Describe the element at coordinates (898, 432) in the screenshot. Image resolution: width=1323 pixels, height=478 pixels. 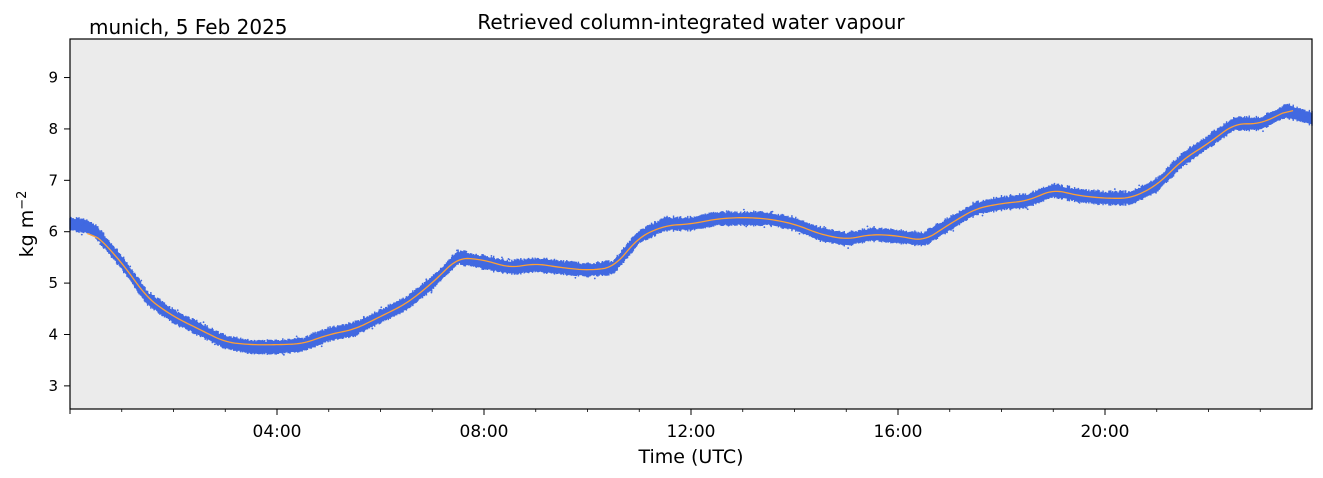
I see `x-tick-label: 16:00` at that location.